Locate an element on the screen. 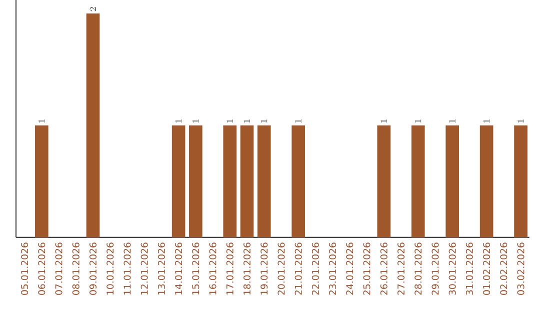 The height and width of the screenshot is (317, 540). x-tick-label: 07.01.2026 is located at coordinates (58, 268).